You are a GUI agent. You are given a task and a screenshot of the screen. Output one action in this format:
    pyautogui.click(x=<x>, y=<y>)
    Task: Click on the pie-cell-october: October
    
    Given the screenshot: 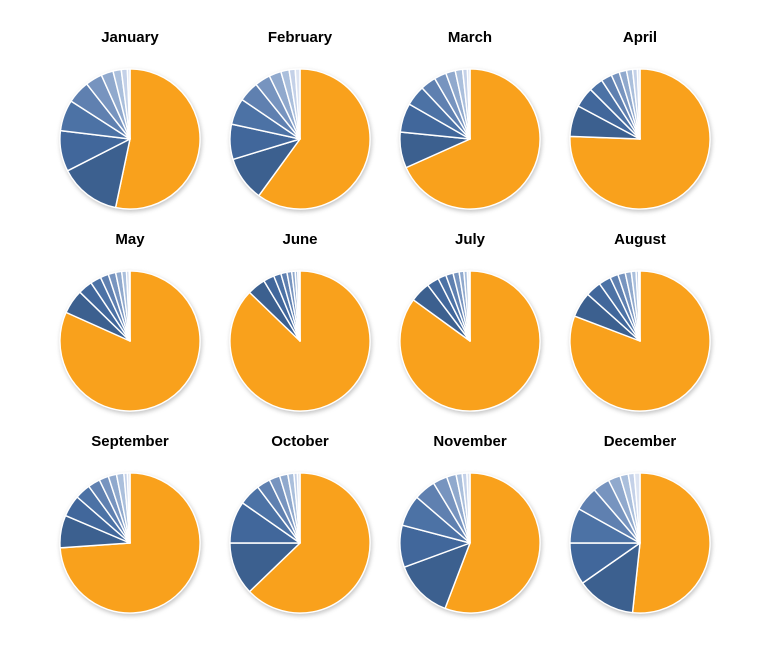 What is the action you would take?
    pyautogui.click(x=300, y=535)
    